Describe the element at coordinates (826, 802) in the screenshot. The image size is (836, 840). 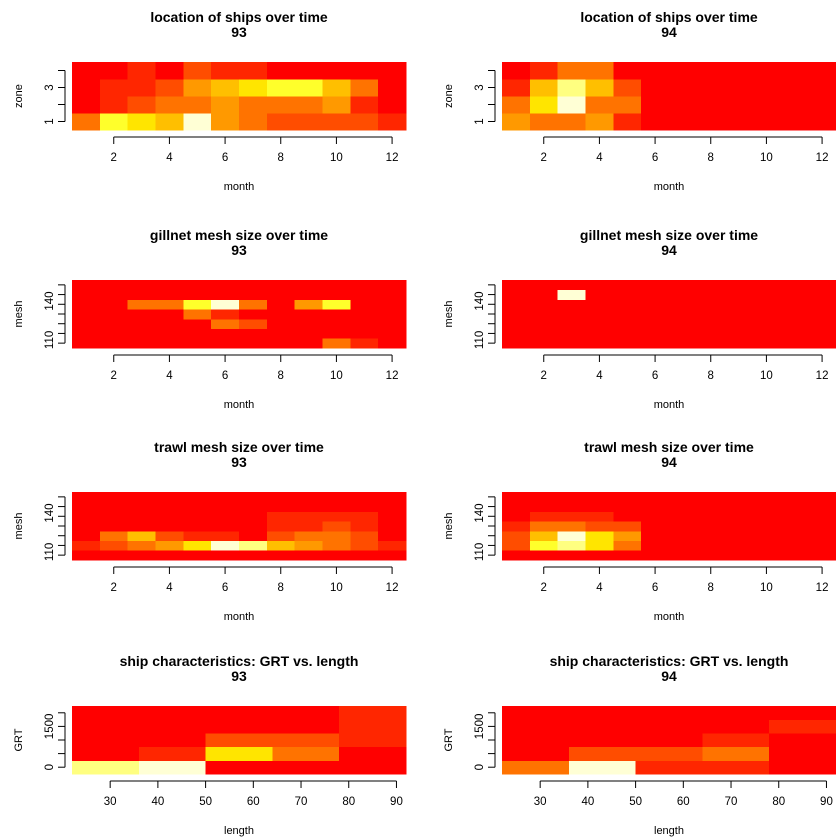
I see `x-tick-label: 90` at that location.